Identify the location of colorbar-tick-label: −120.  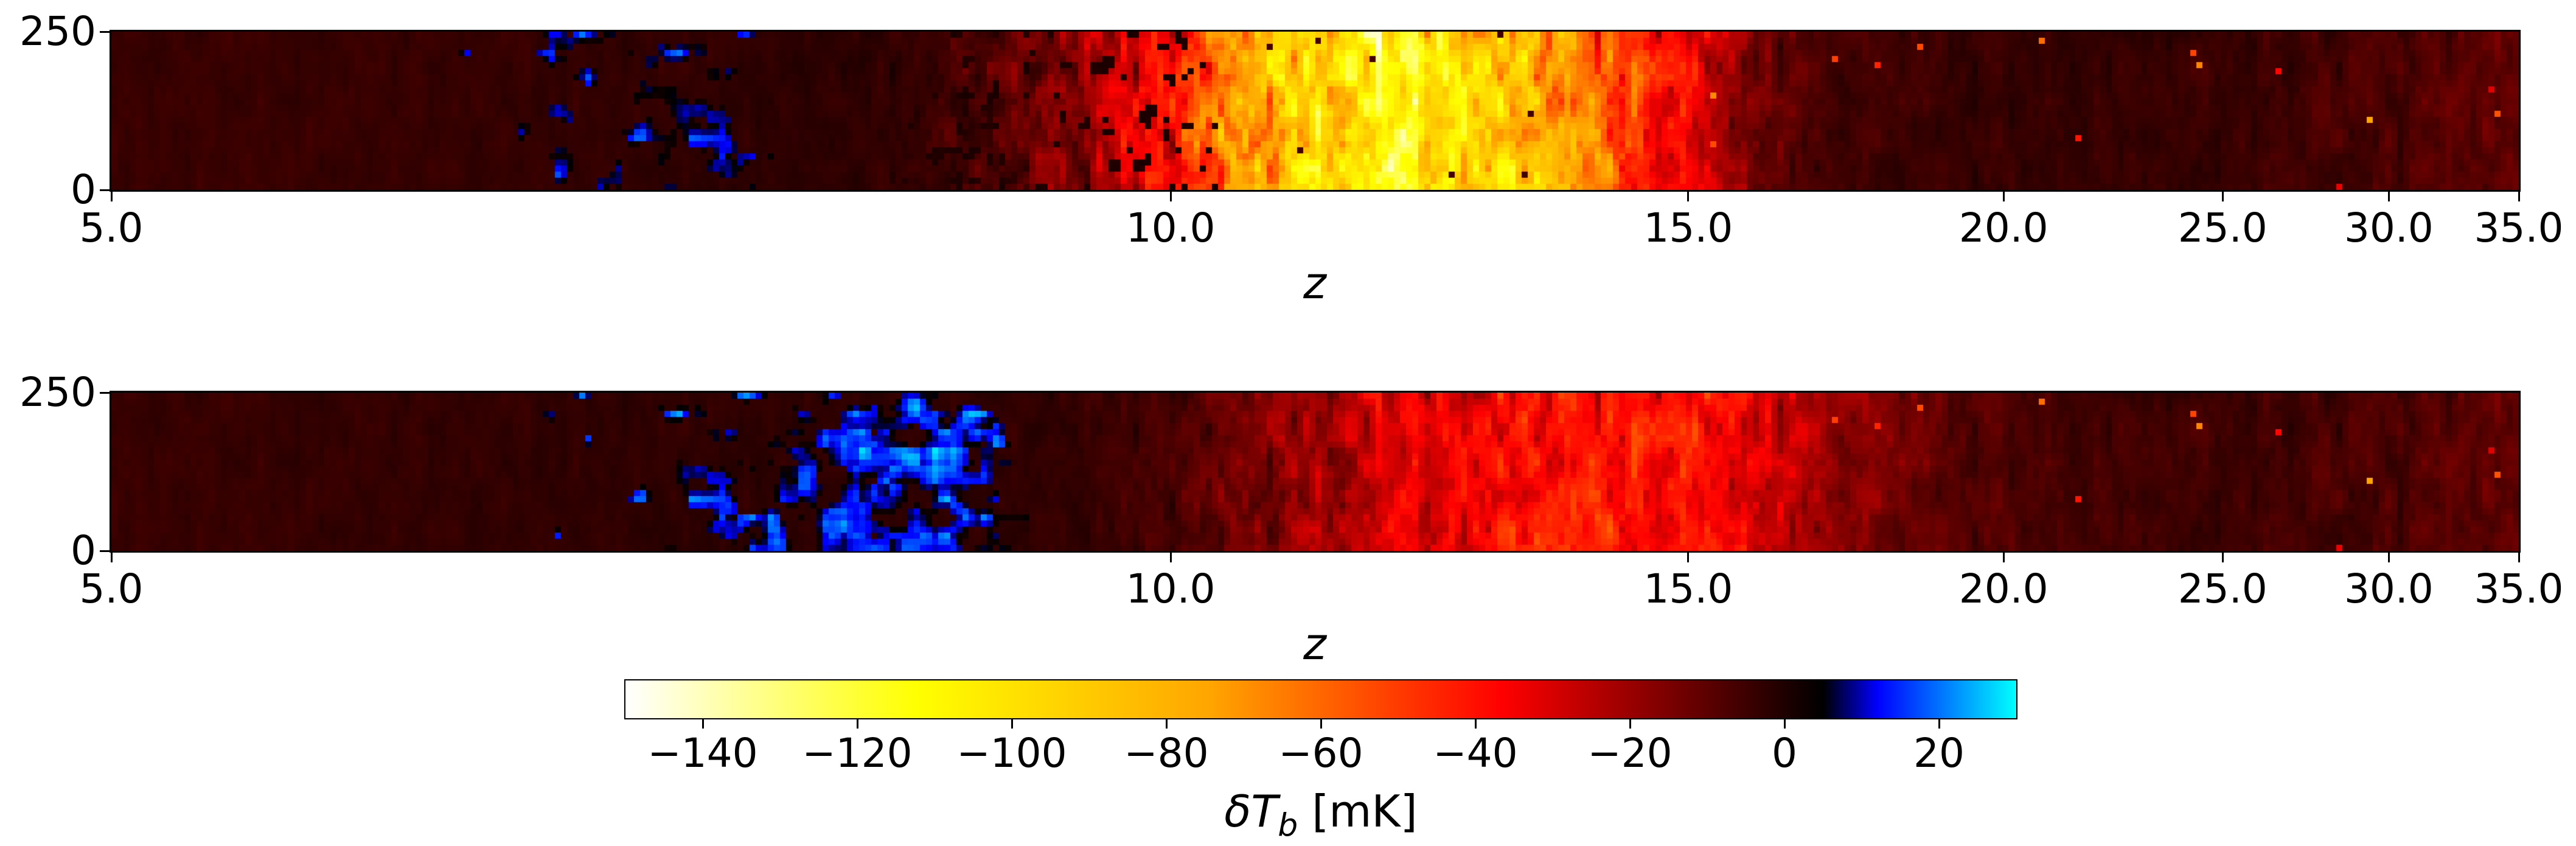
(857, 753).